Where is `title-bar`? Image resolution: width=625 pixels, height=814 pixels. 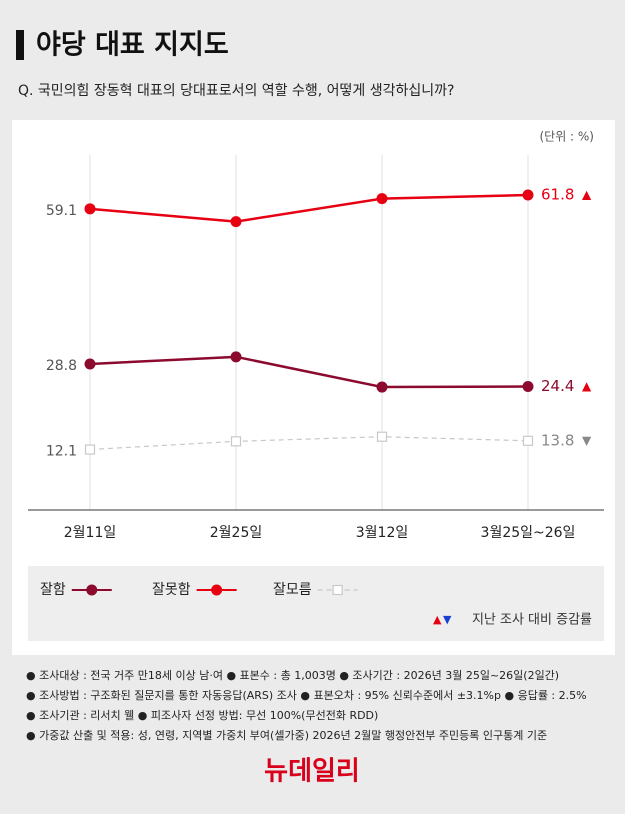
title-bar is located at coordinates (20, 45).